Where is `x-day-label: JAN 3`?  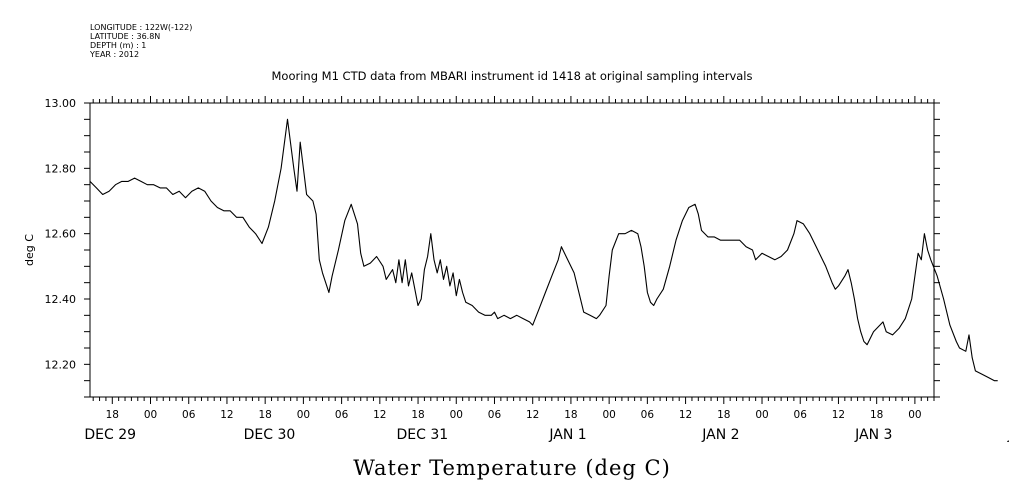 x-day-label: JAN 3 is located at coordinates (873, 435).